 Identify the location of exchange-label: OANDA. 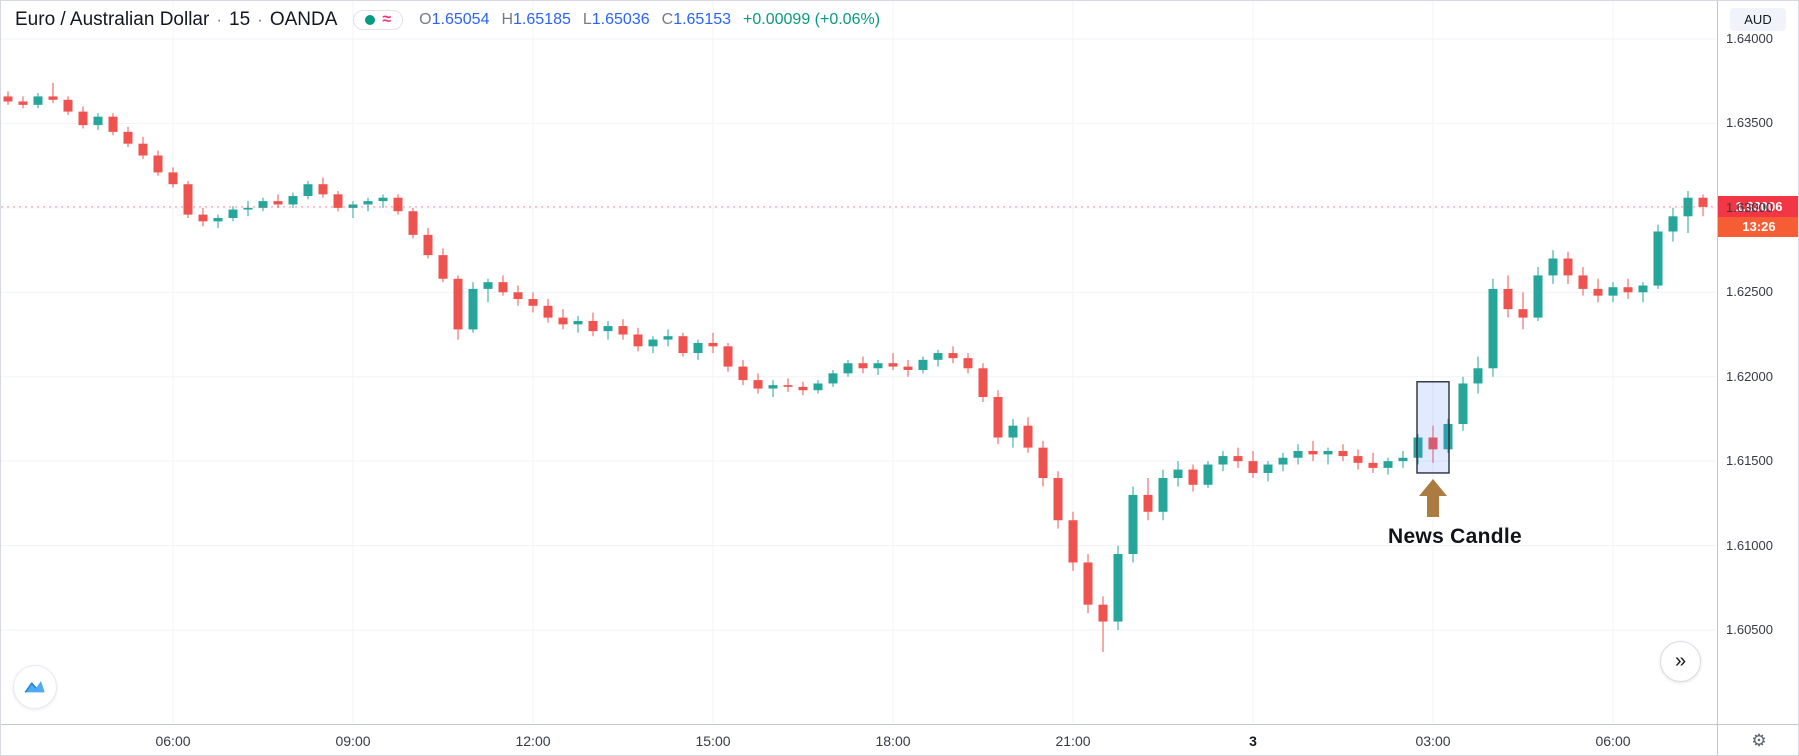
(303, 19).